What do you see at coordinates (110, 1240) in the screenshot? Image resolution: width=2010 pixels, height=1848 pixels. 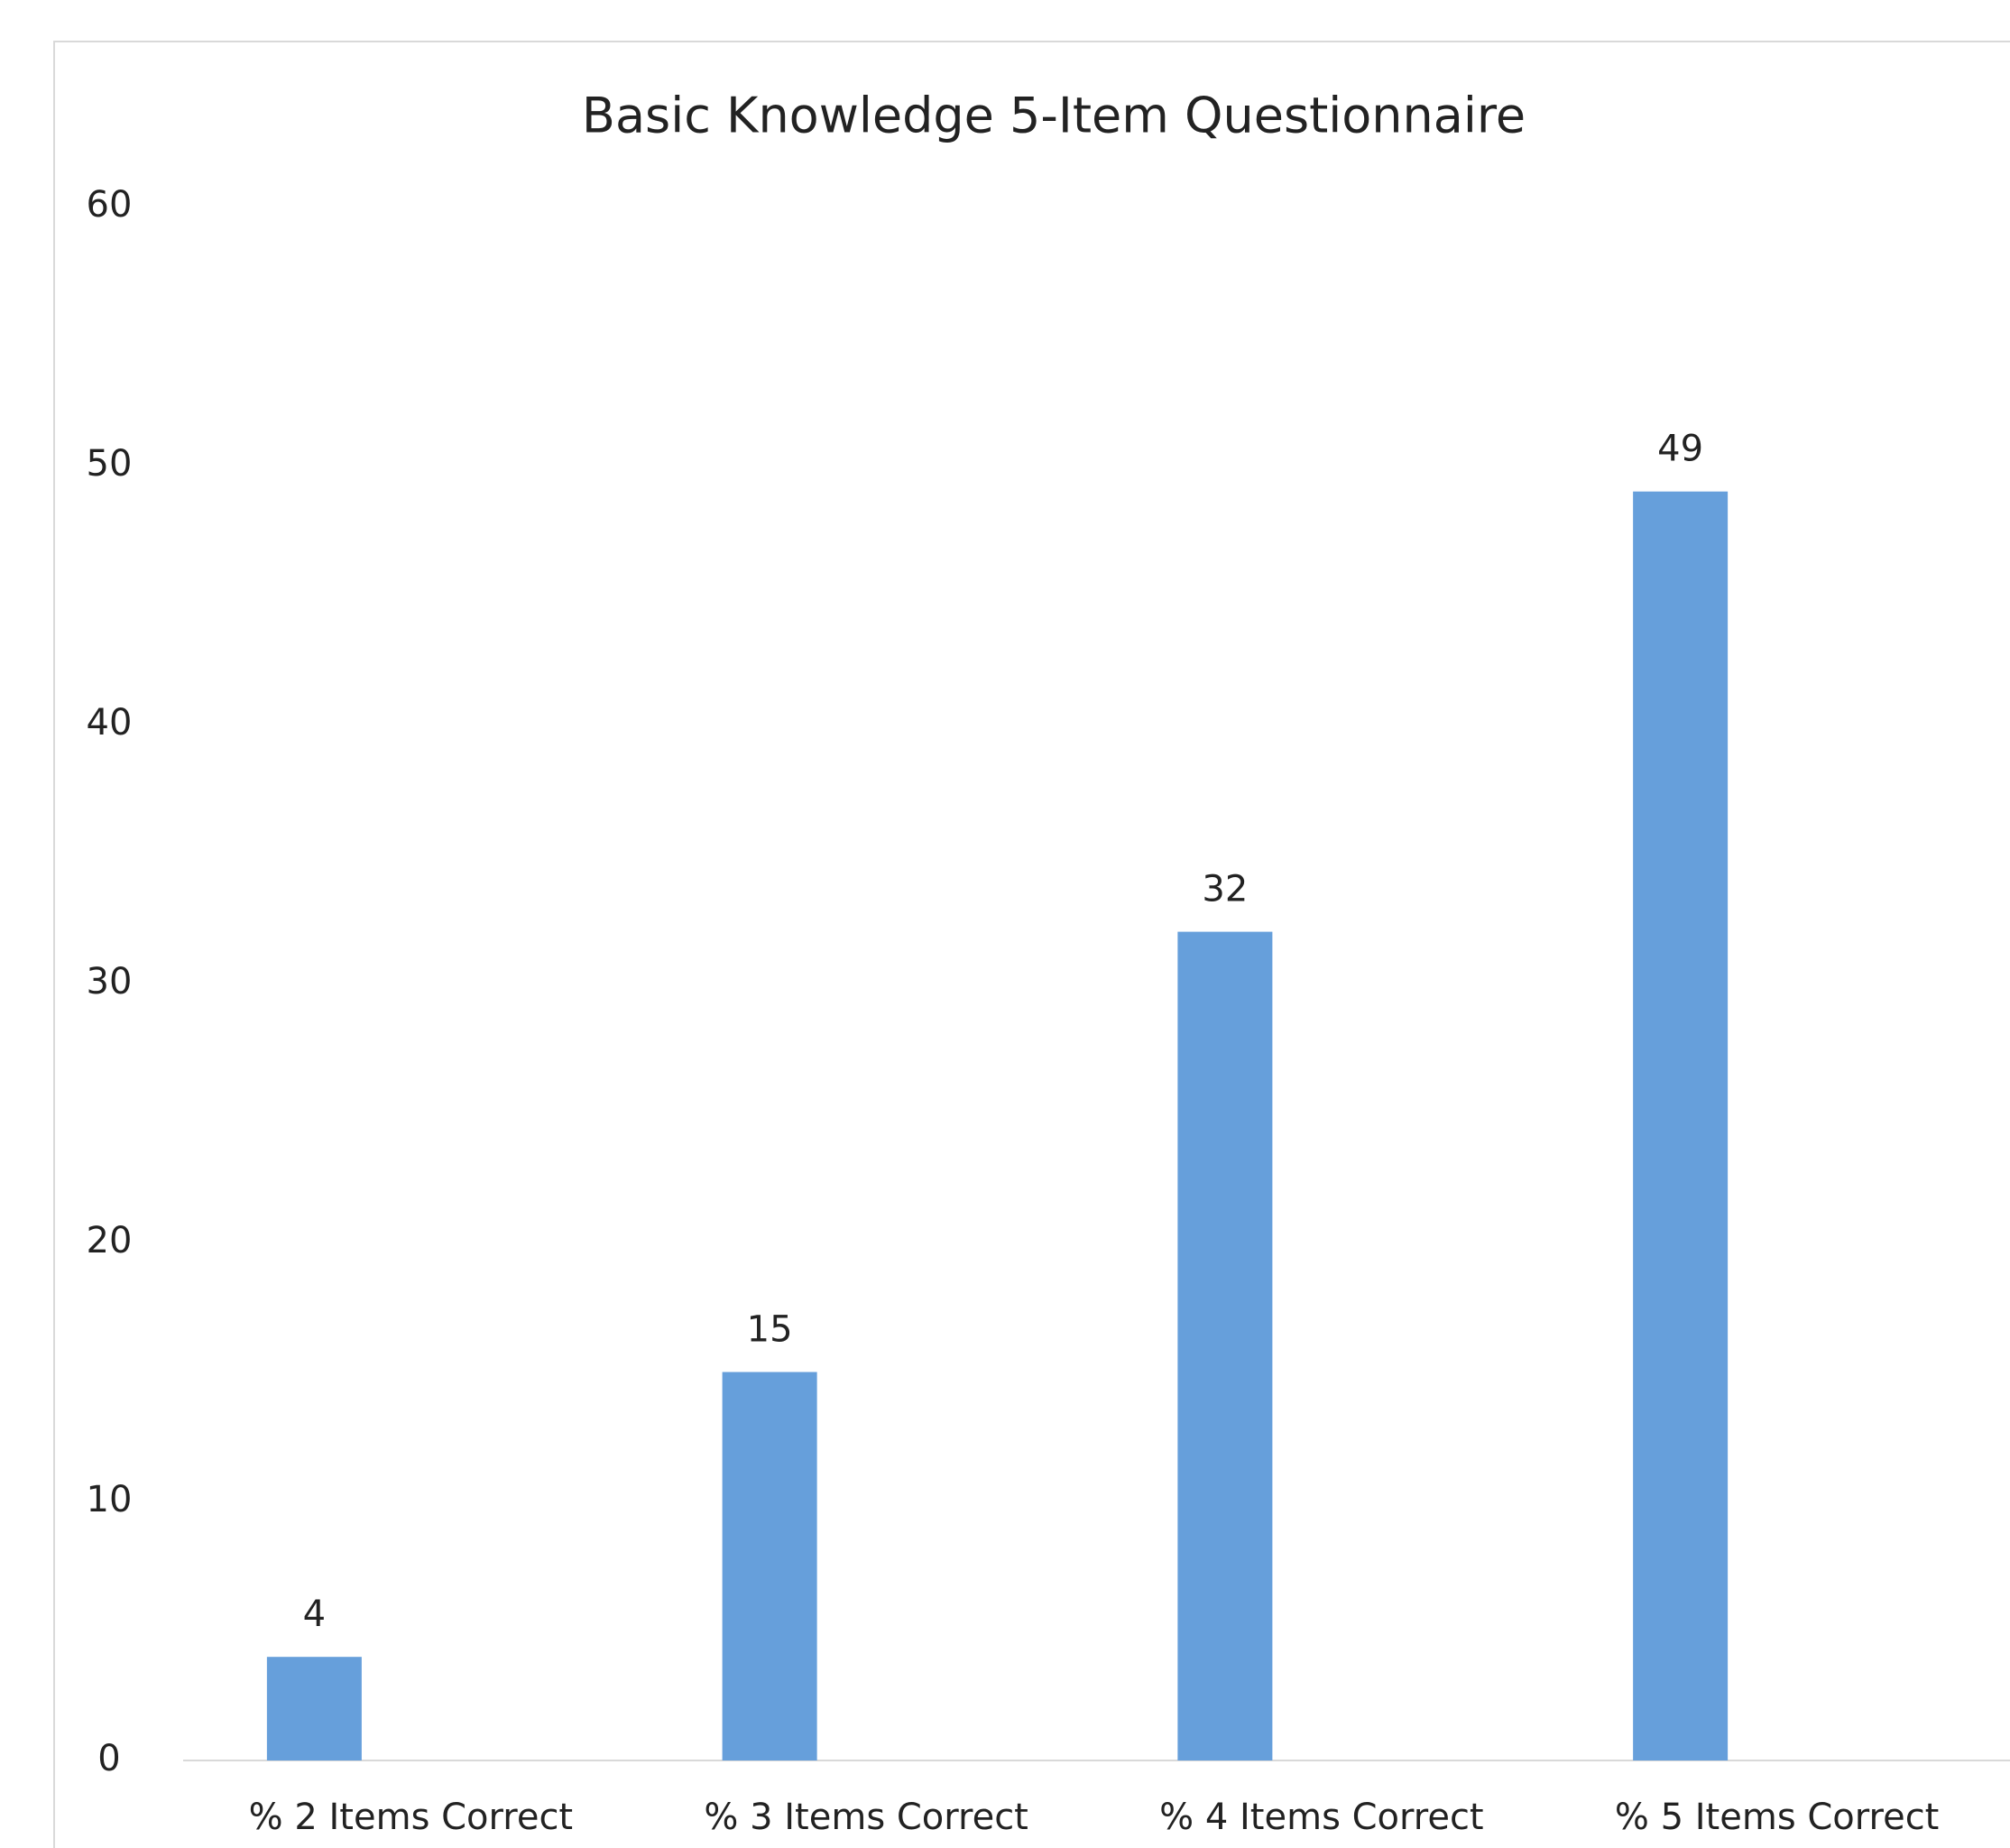 I see `y-tick-label: 20` at bounding box center [110, 1240].